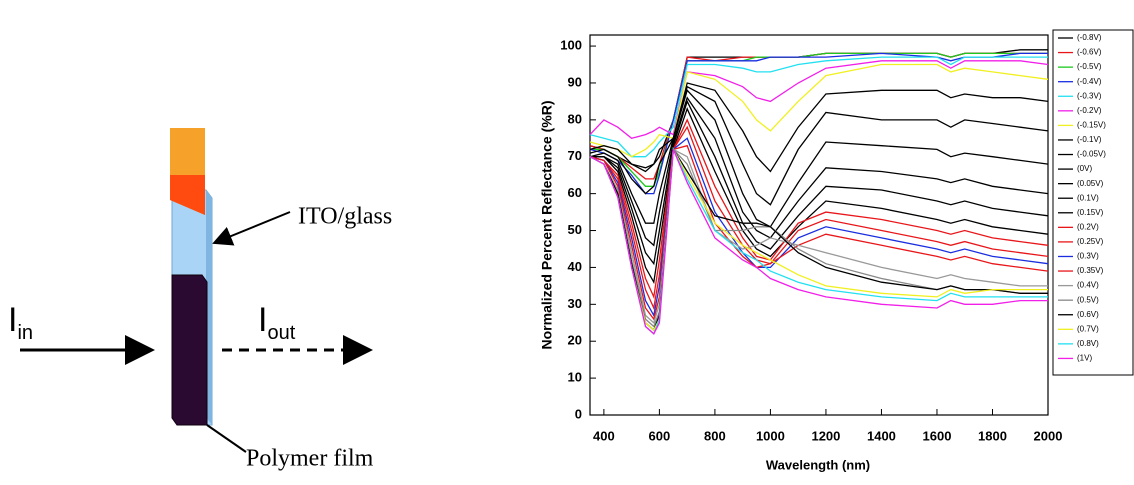 This screenshot has width=1134, height=485. What do you see at coordinates (818, 464) in the screenshot?
I see `x-axis-label: Wavelength (nm)` at bounding box center [818, 464].